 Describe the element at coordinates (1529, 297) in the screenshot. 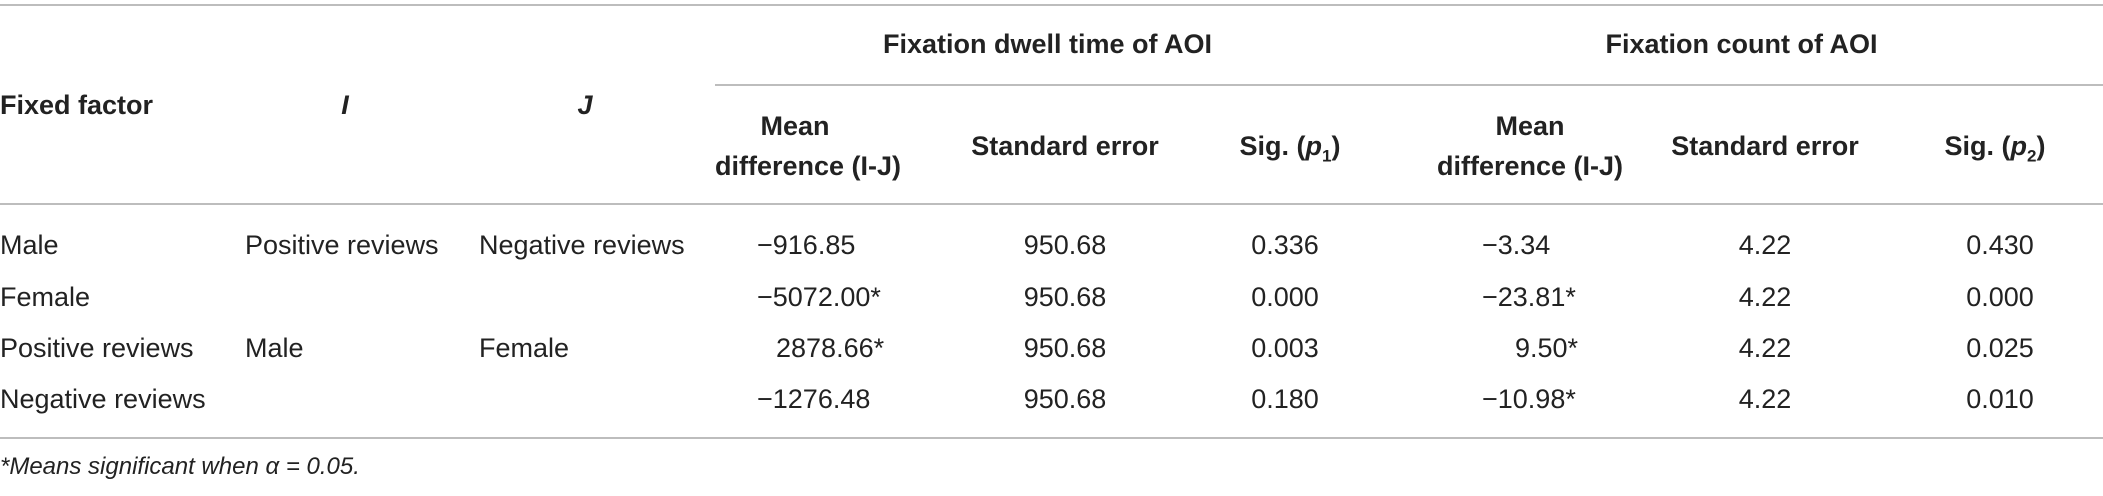

I see `cell-mean-diff-2: −23.81*` at that location.